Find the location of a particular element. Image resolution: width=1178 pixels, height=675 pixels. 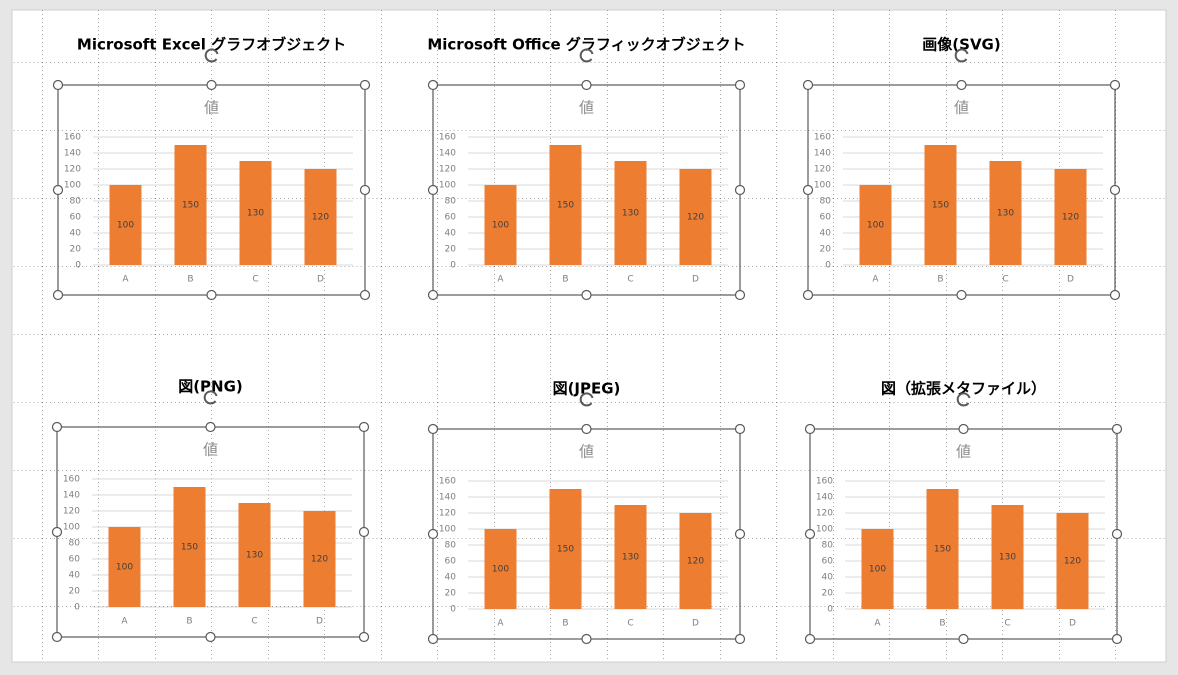

chart-caption: 画像(SVG) is located at coordinates (961, 45).